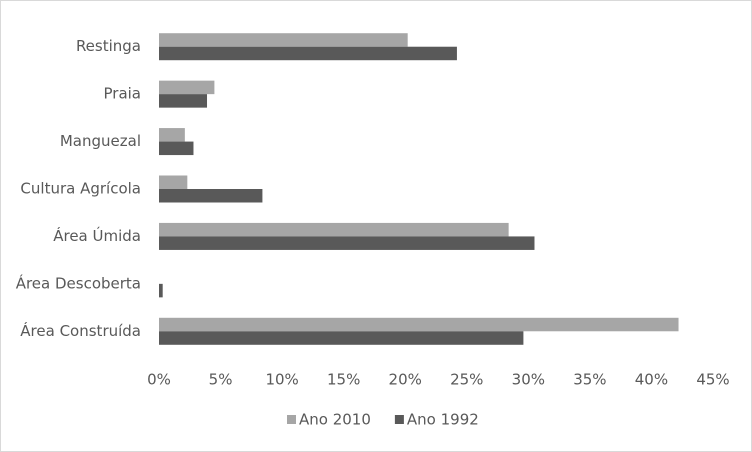 This screenshot has width=752, height=452. I want to click on x-tick-label: 15%, so click(343, 380).